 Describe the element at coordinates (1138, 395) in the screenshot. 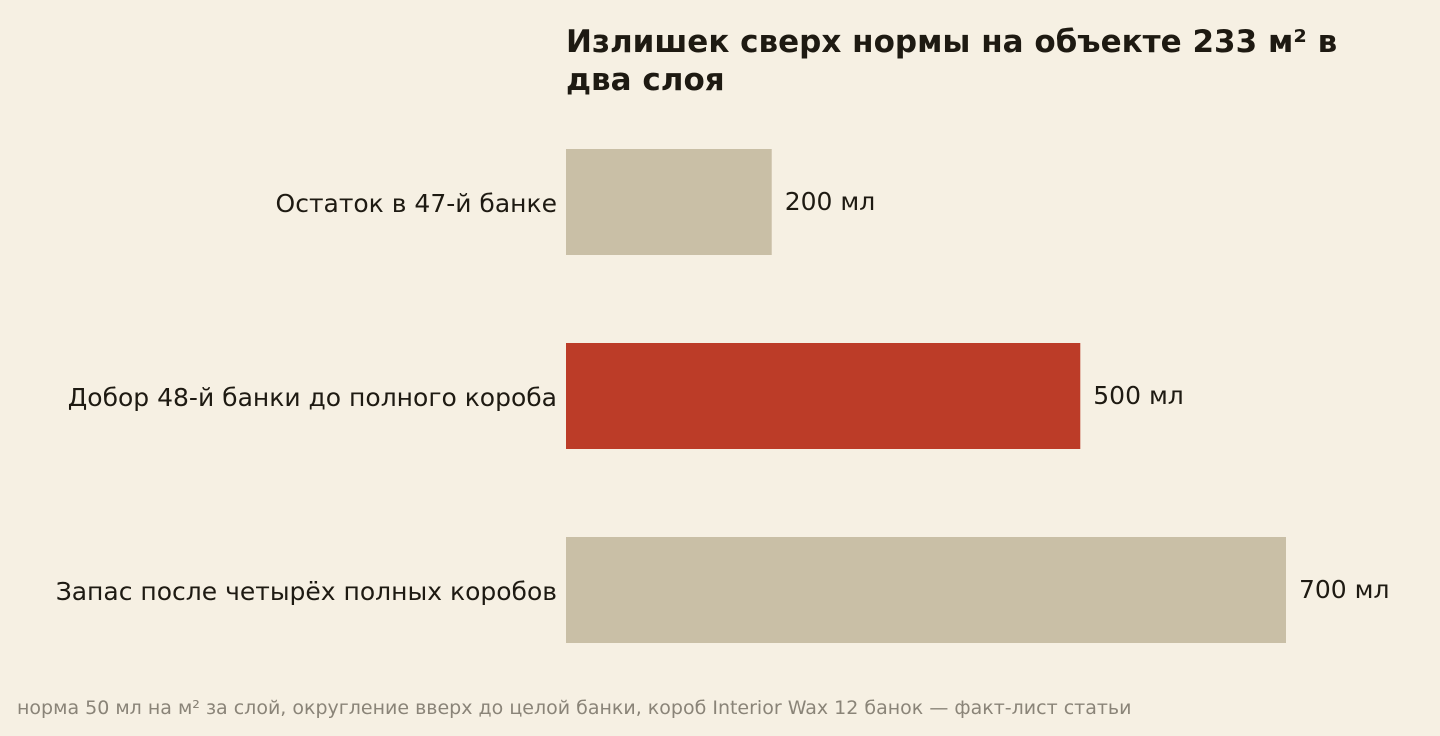

I see `value-label-2: 500 мл` at that location.